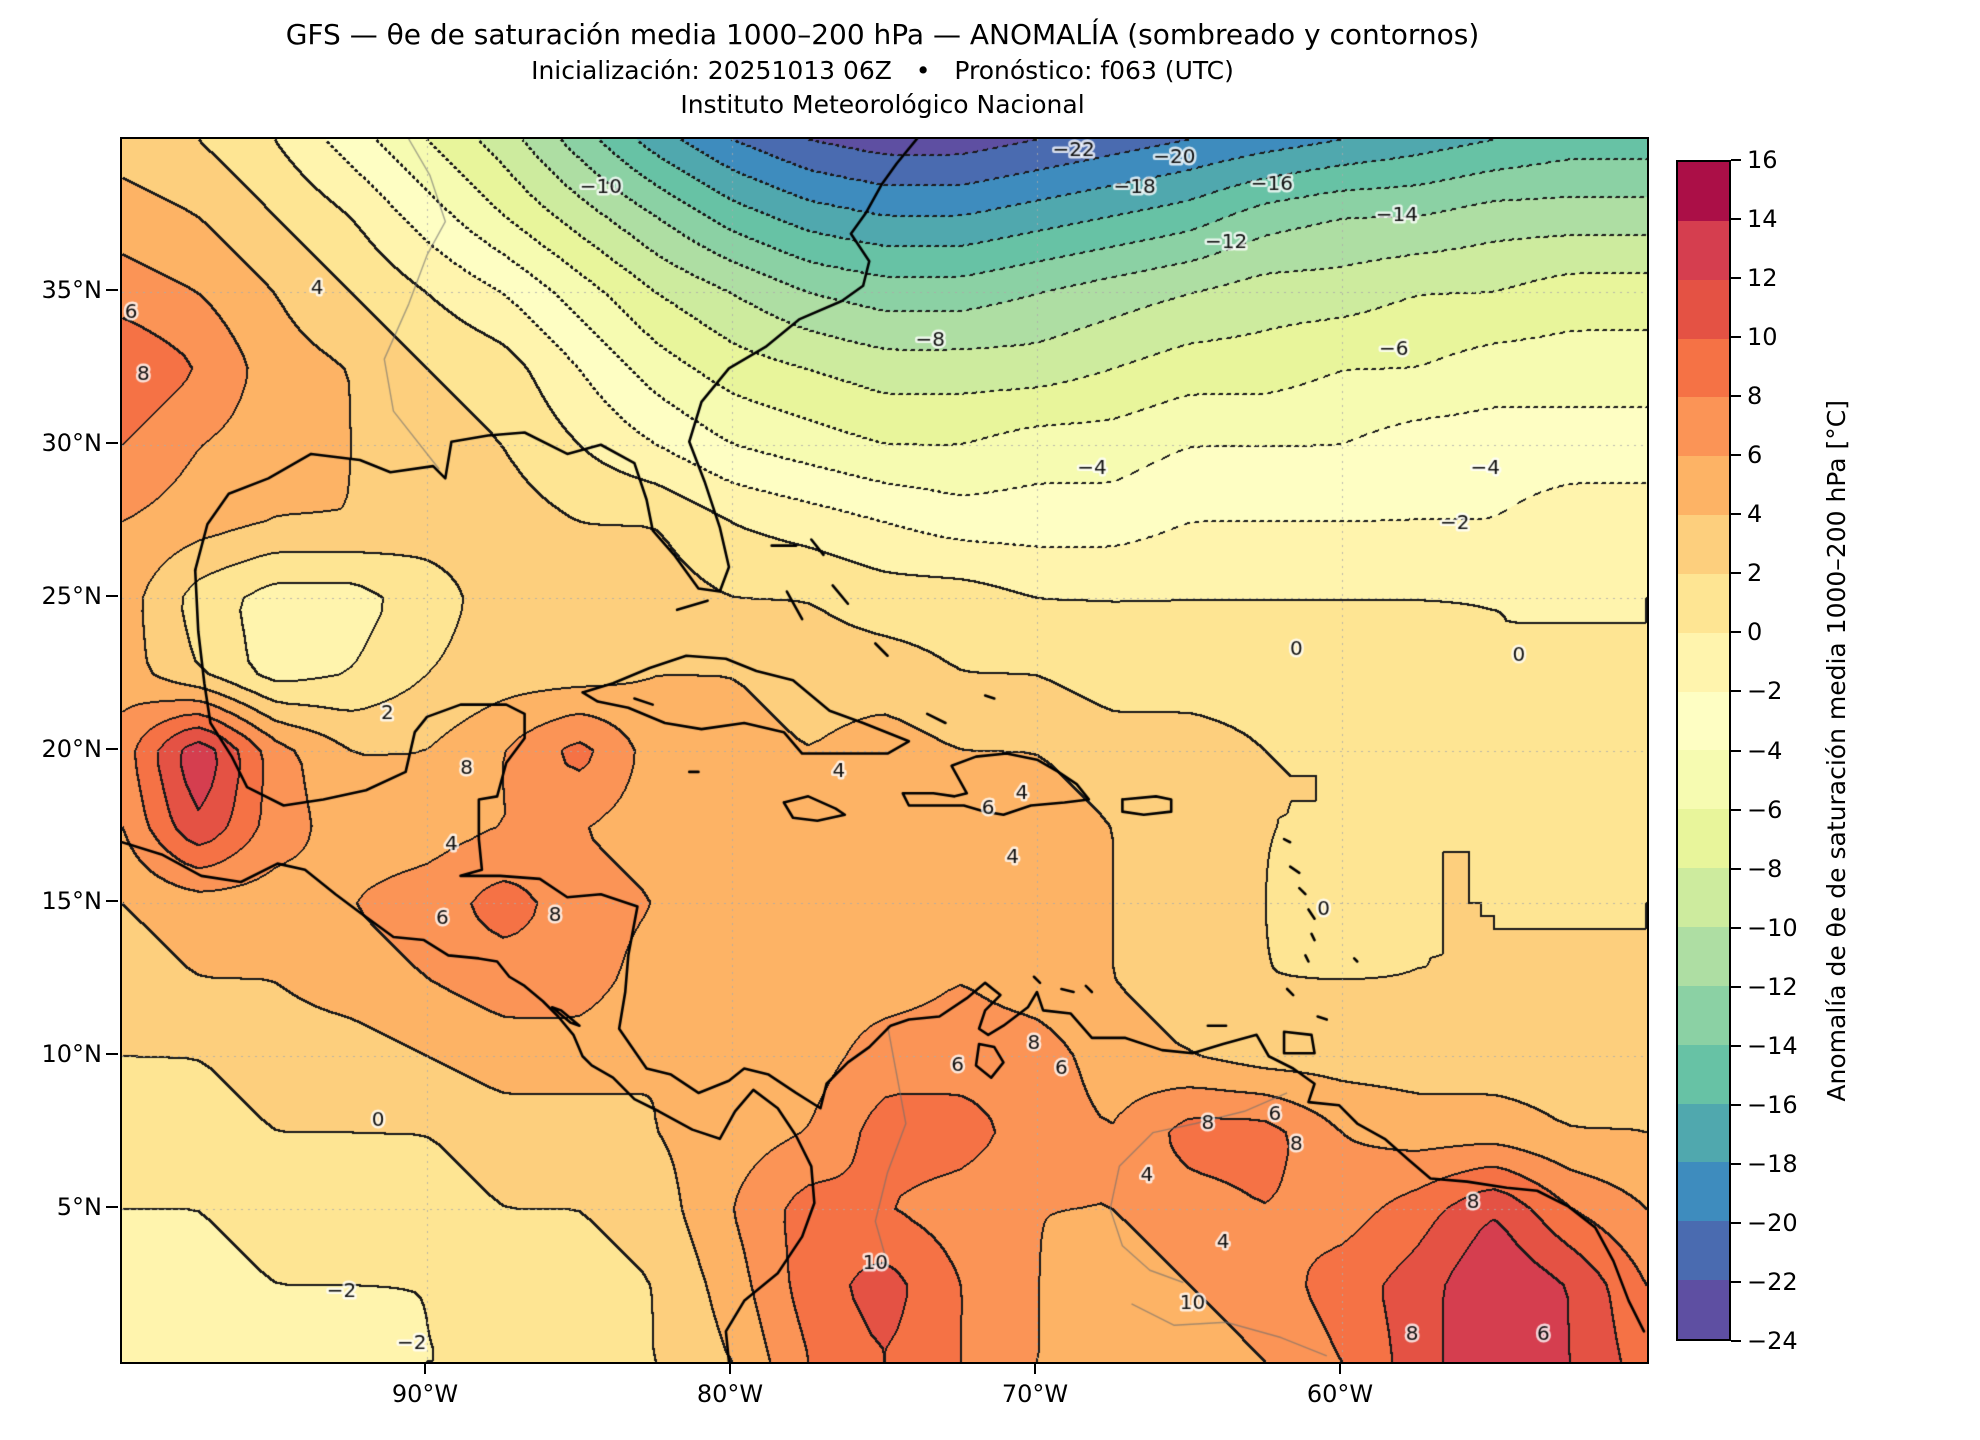 The image size is (1980, 1440). What do you see at coordinates (1772, 1163) in the screenshot?
I see `colorbar-tick-label: −18` at bounding box center [1772, 1163].